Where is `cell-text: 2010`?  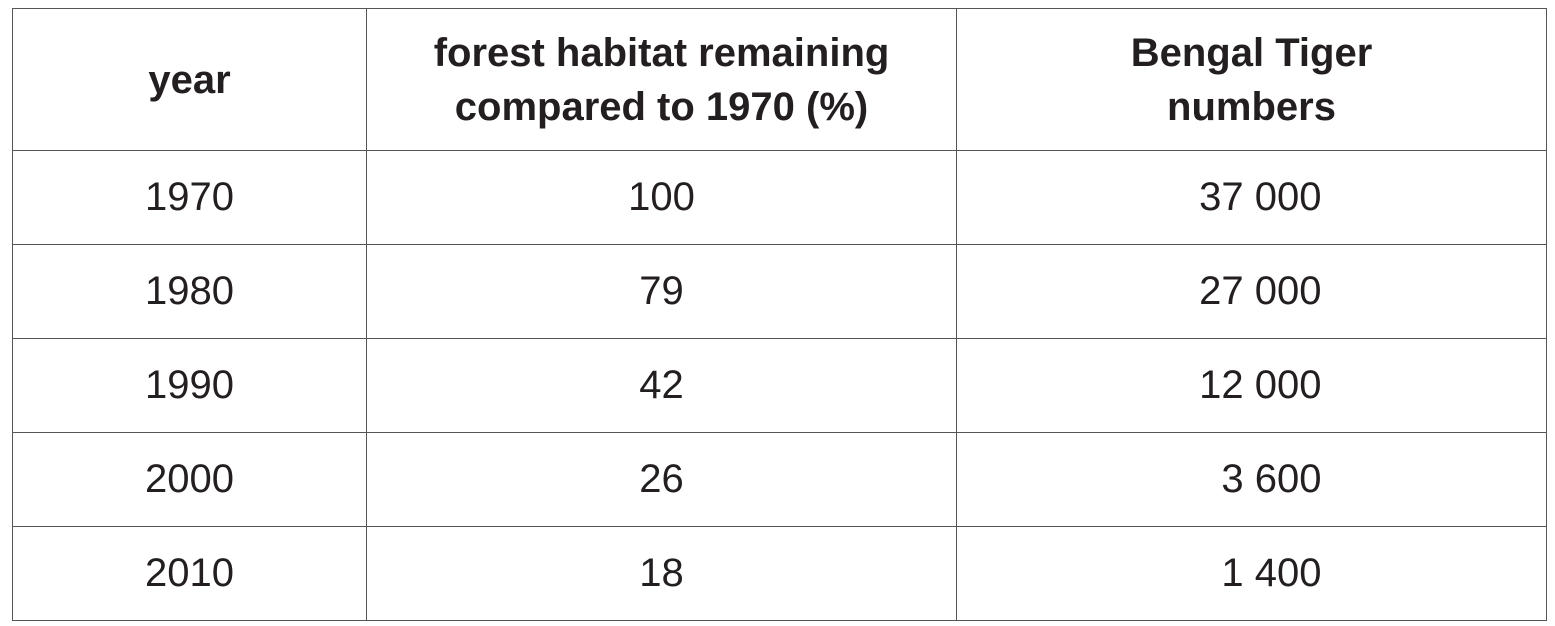 cell-text: 2010 is located at coordinates (189, 573).